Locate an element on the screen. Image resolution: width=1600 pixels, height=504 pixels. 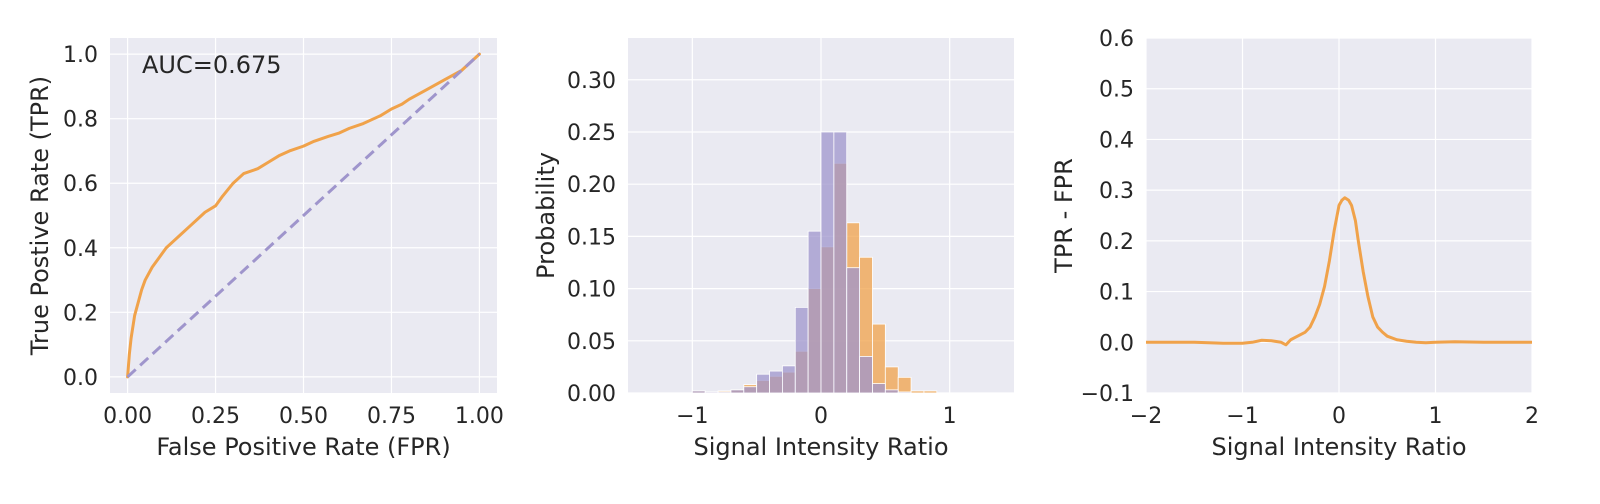
auc-annotation: AUC=0.675 is located at coordinates (212, 65).